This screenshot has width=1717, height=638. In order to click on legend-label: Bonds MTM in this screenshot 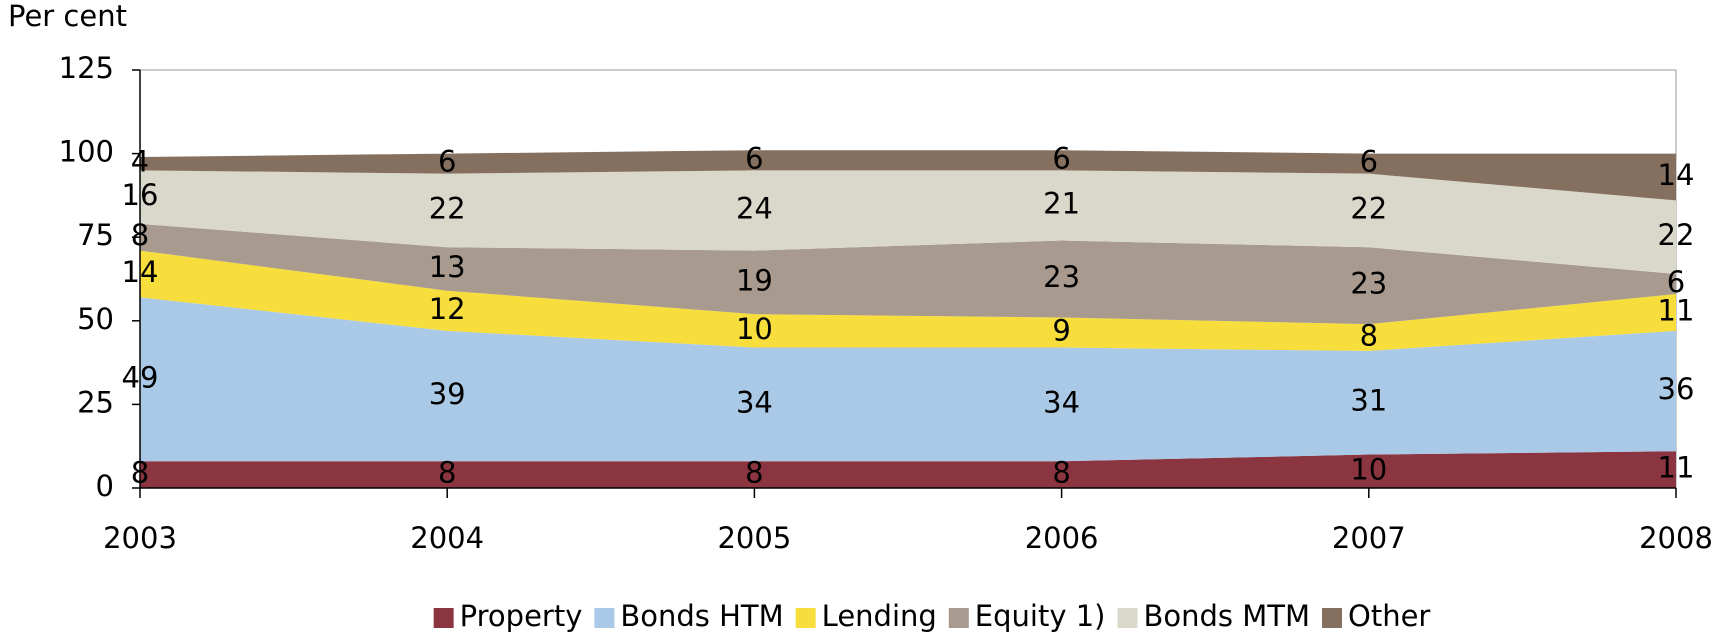, I will do `click(1226, 616)`.